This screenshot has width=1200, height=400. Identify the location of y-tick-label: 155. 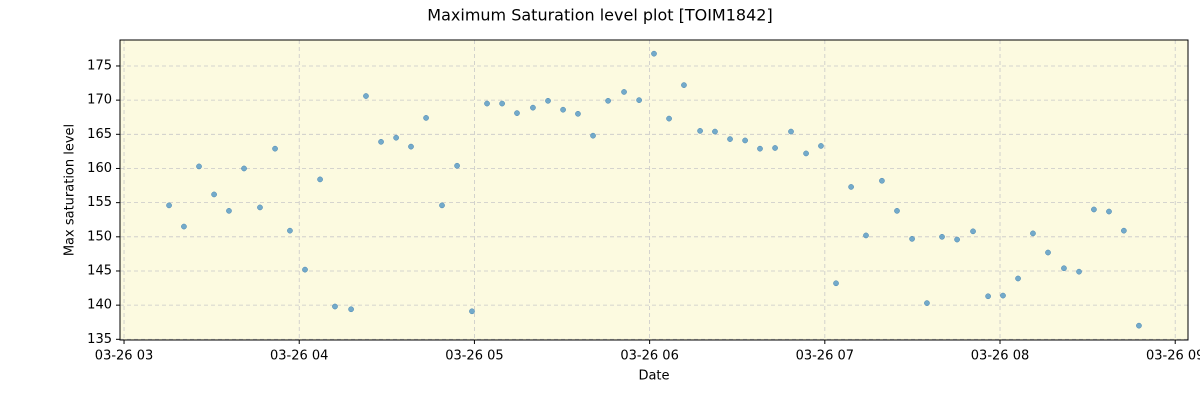
(99, 202).